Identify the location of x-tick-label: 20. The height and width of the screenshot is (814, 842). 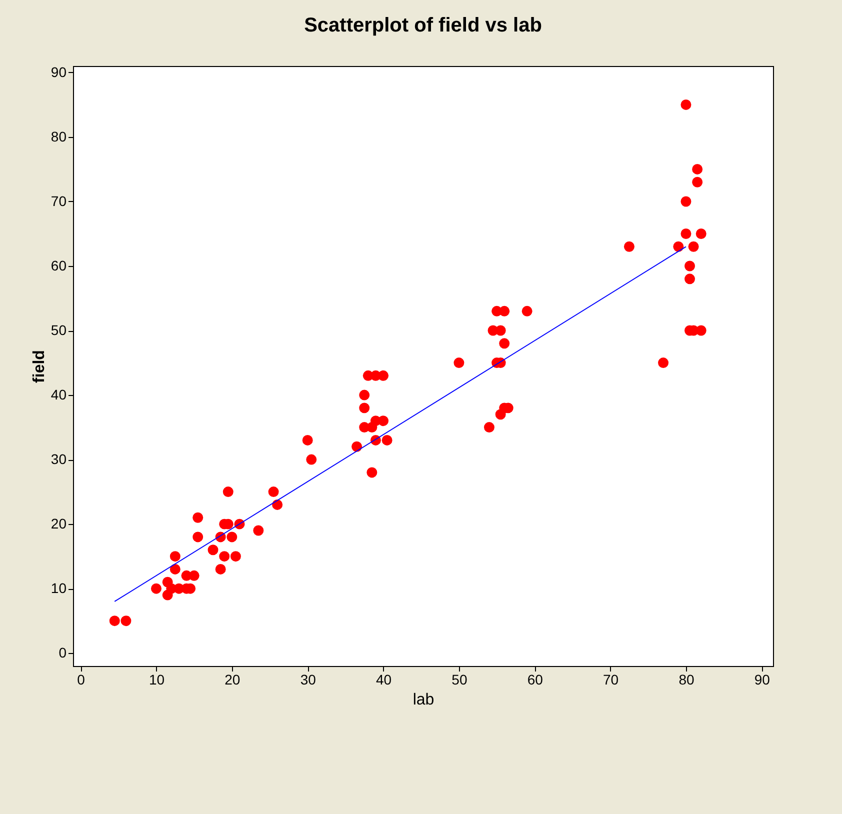
(232, 680).